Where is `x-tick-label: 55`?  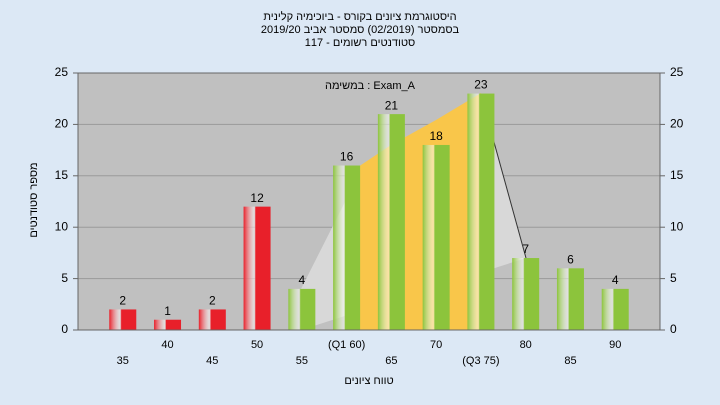
x-tick-label: 55 is located at coordinates (302, 361).